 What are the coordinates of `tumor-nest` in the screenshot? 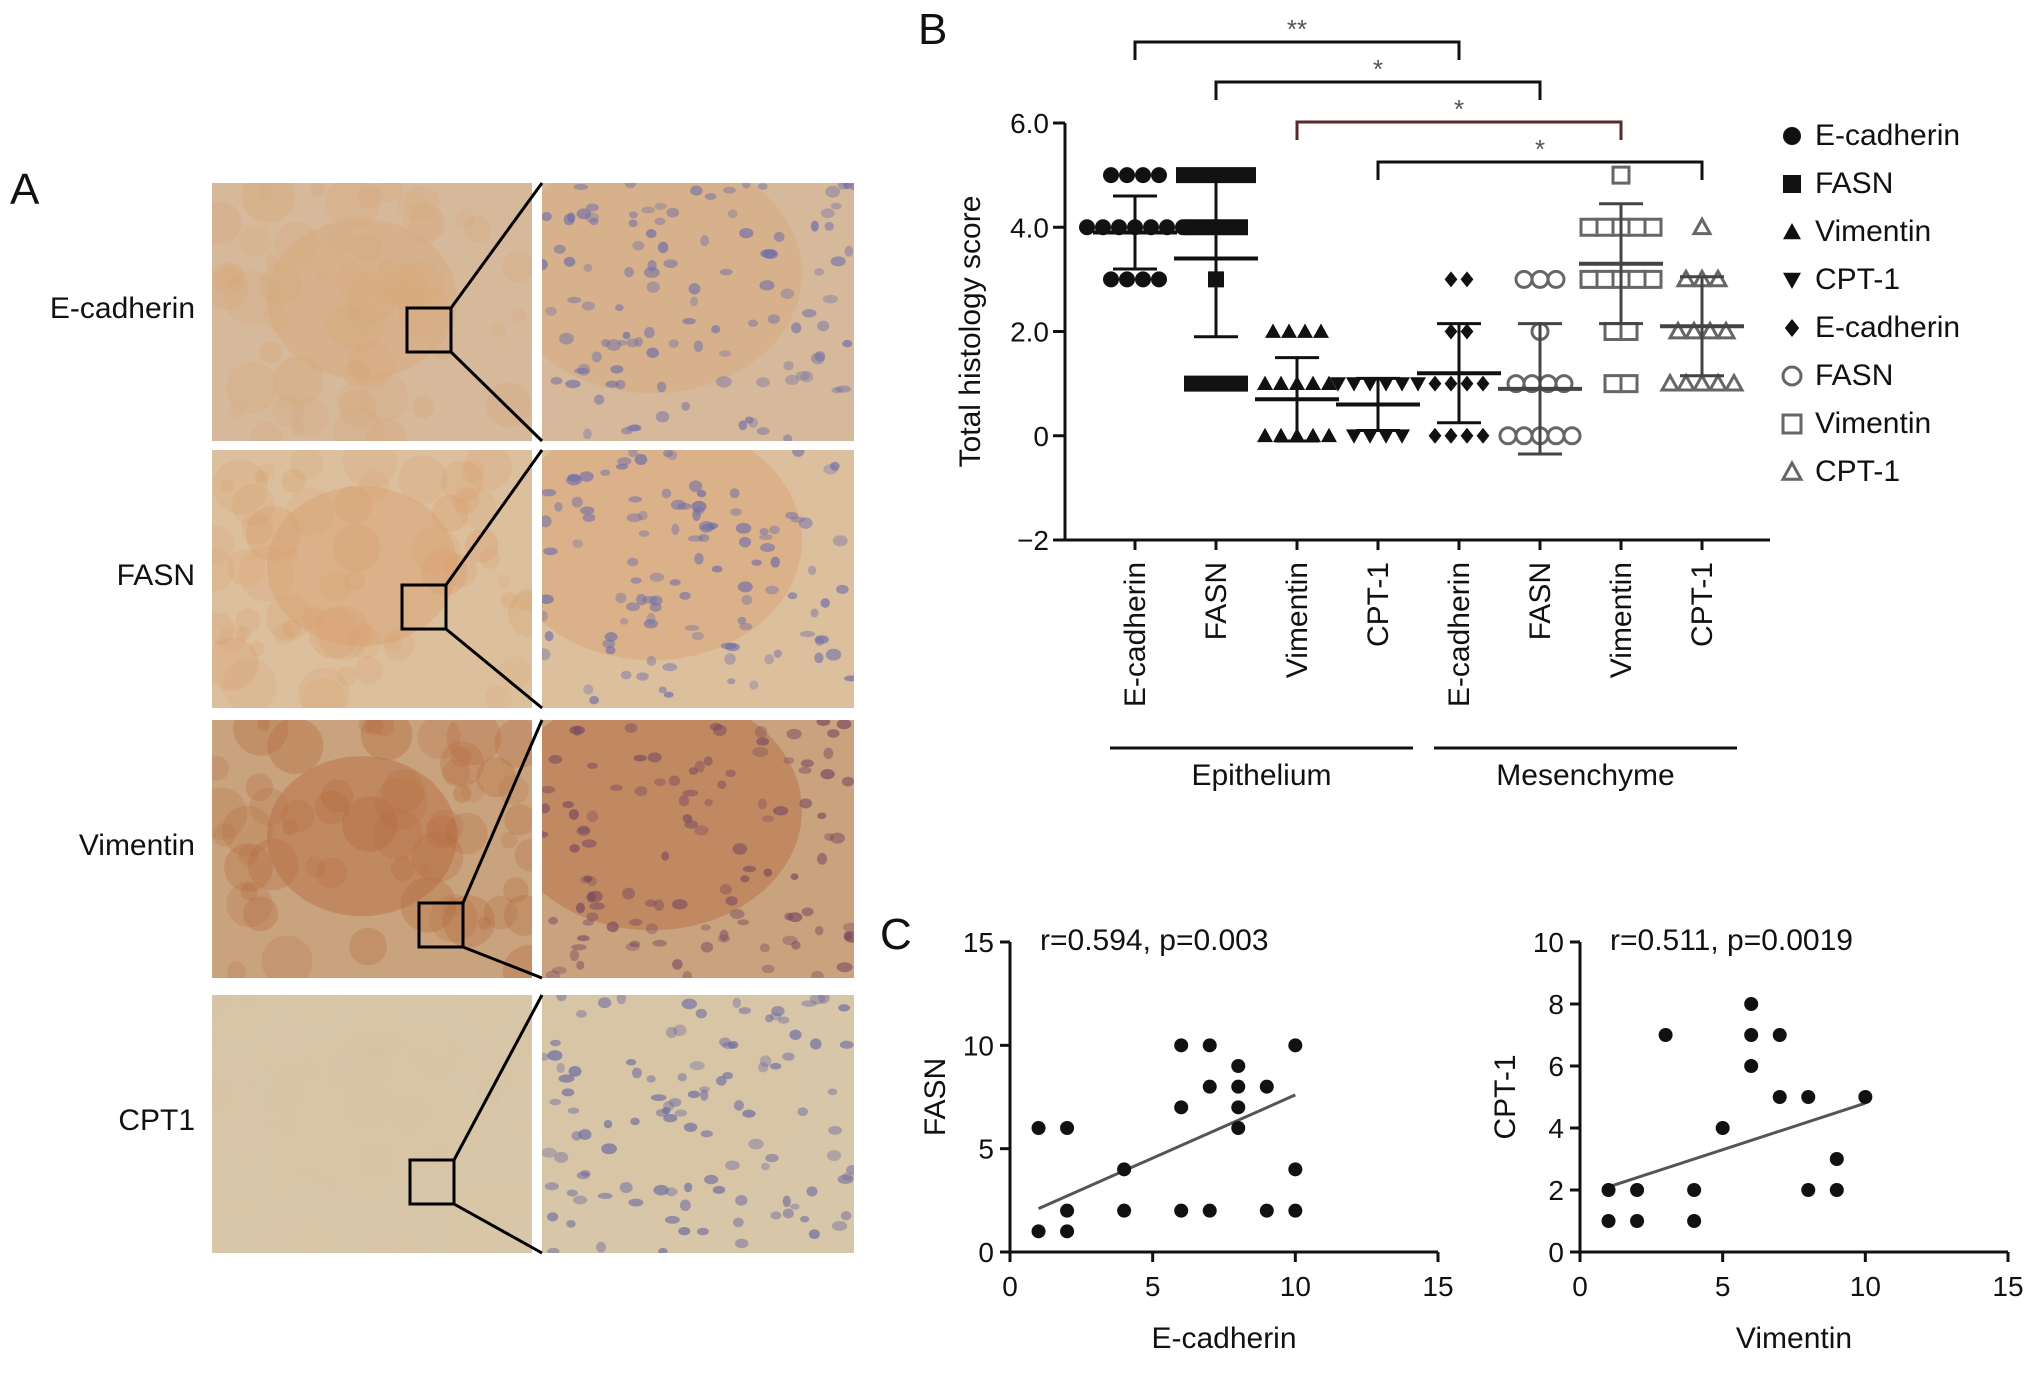 It's located at (362, 836).